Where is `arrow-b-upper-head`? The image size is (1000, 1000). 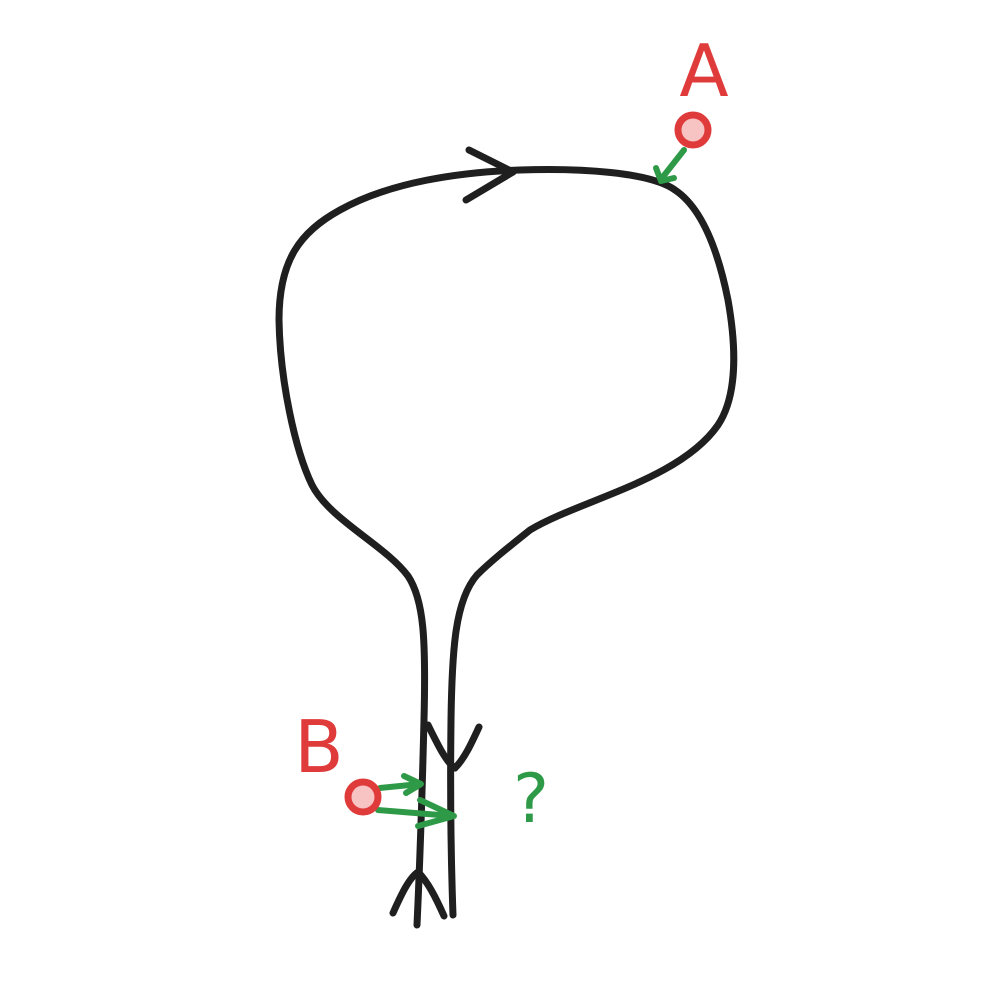
arrow-b-upper-head is located at coordinates (412, 784).